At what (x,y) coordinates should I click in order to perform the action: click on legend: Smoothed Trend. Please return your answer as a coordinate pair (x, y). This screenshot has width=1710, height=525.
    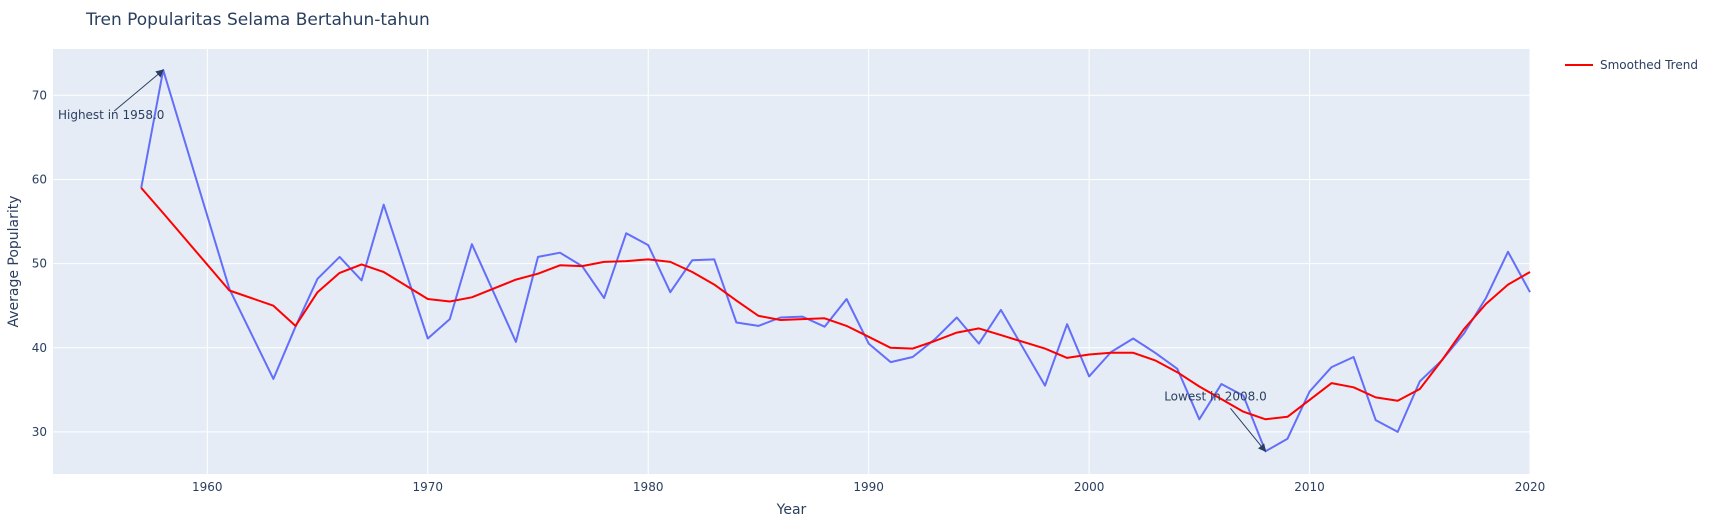
    Looking at the image, I should click on (1631, 65).